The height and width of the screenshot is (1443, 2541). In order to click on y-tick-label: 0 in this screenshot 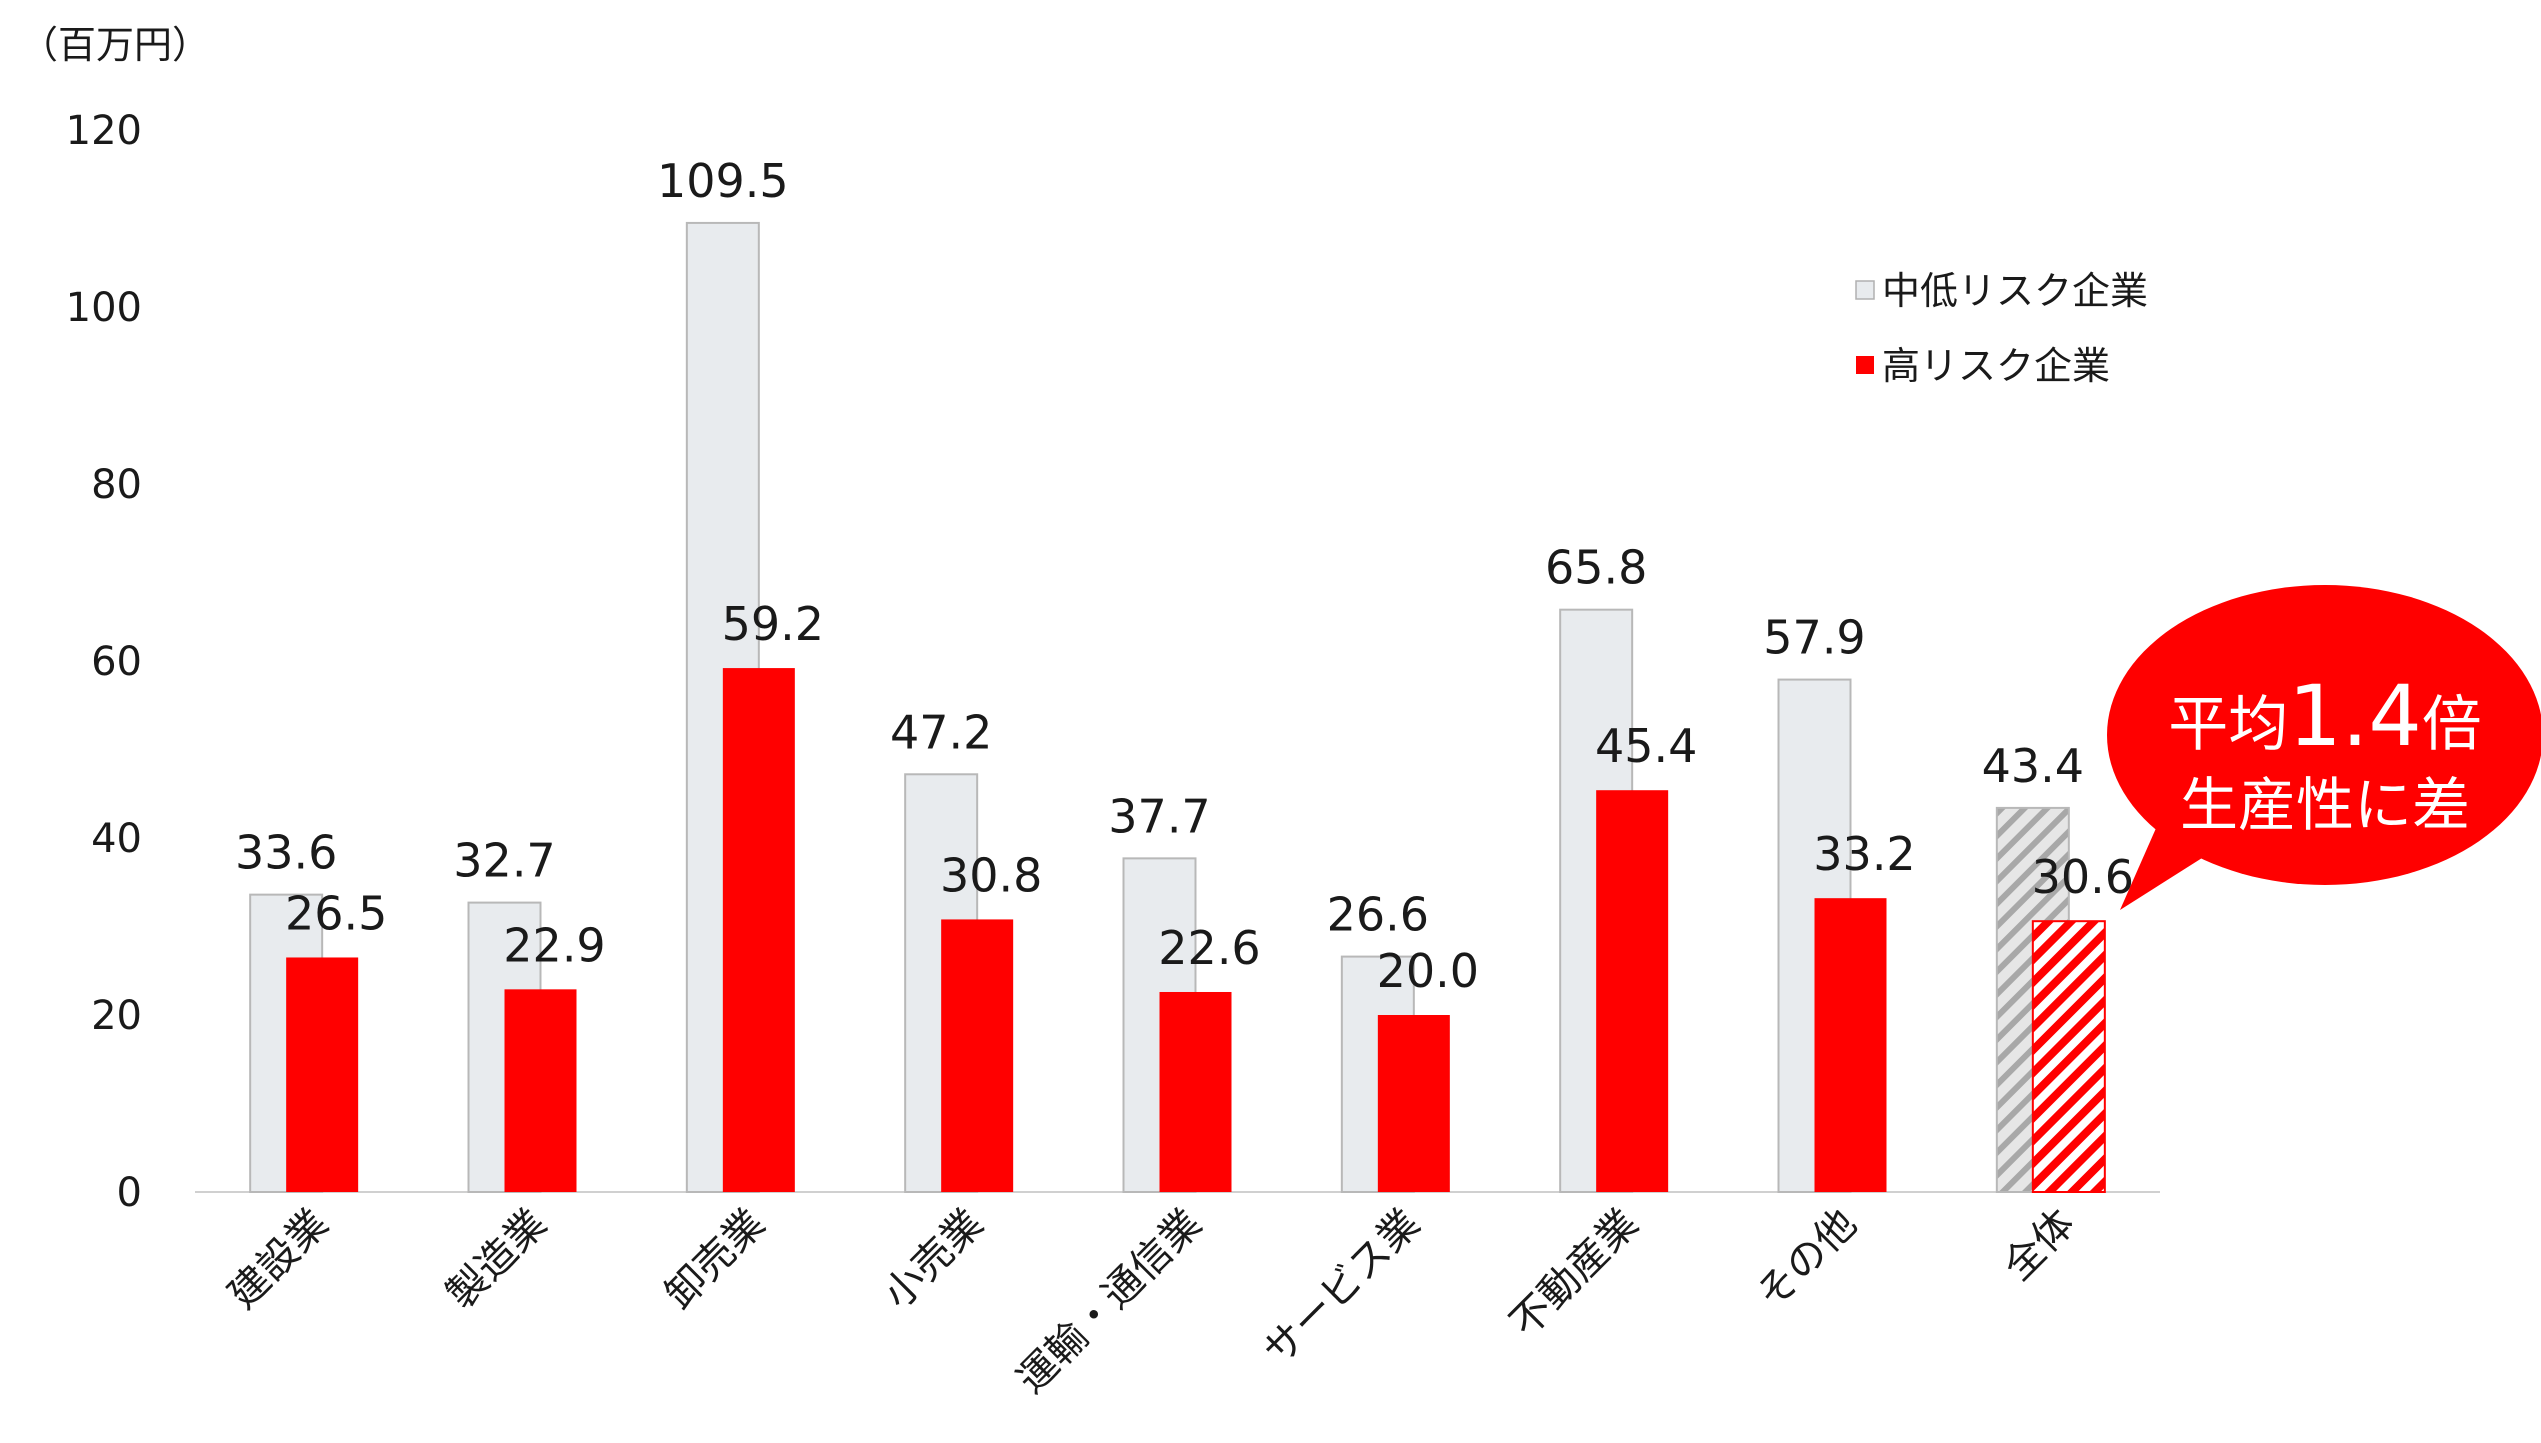, I will do `click(129, 1193)`.